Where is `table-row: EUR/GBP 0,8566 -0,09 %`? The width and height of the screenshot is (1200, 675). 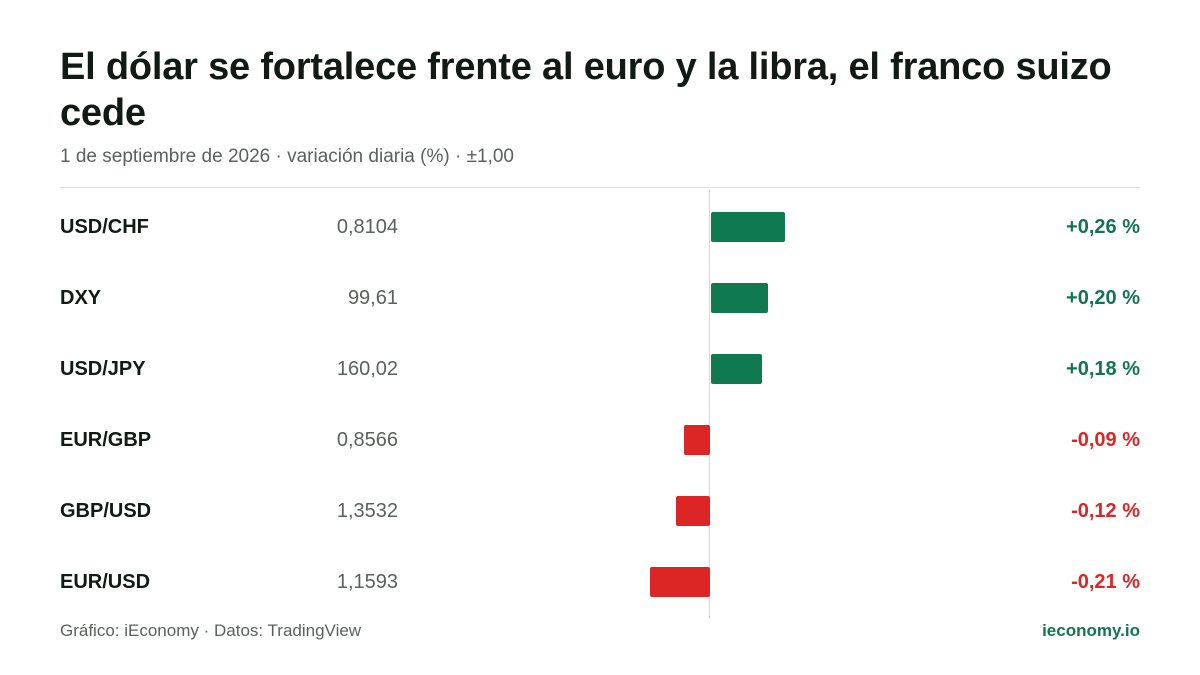 table-row: EUR/GBP 0,8566 -0,09 % is located at coordinates (600, 440).